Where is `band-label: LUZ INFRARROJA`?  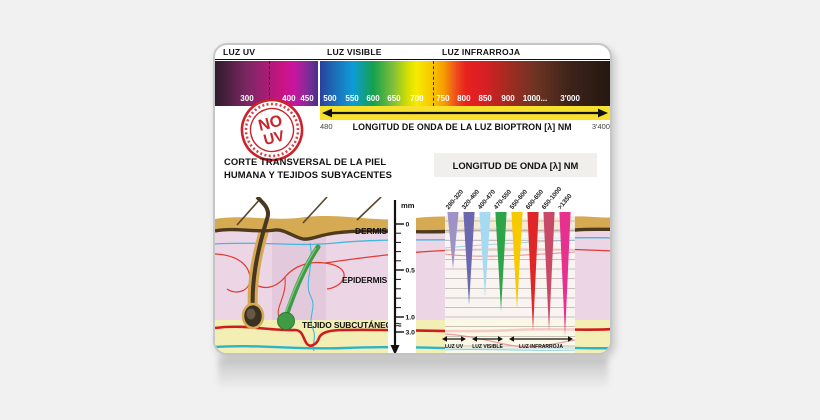 band-label: LUZ INFRARROJA is located at coordinates (541, 347).